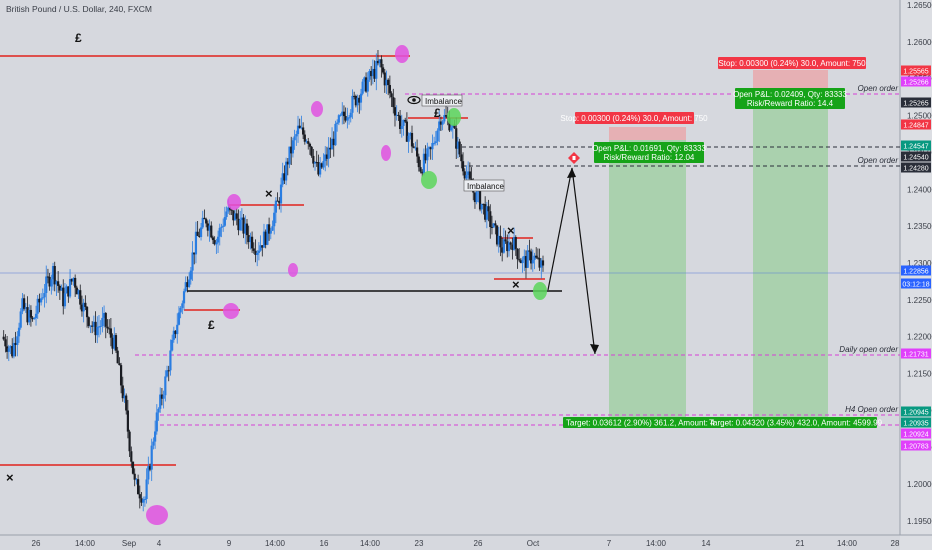  What do you see at coordinates (649, 157) in the screenshot?
I see `position-1-rr-label: Risk/Reward Ratio: 12.04` at bounding box center [649, 157].